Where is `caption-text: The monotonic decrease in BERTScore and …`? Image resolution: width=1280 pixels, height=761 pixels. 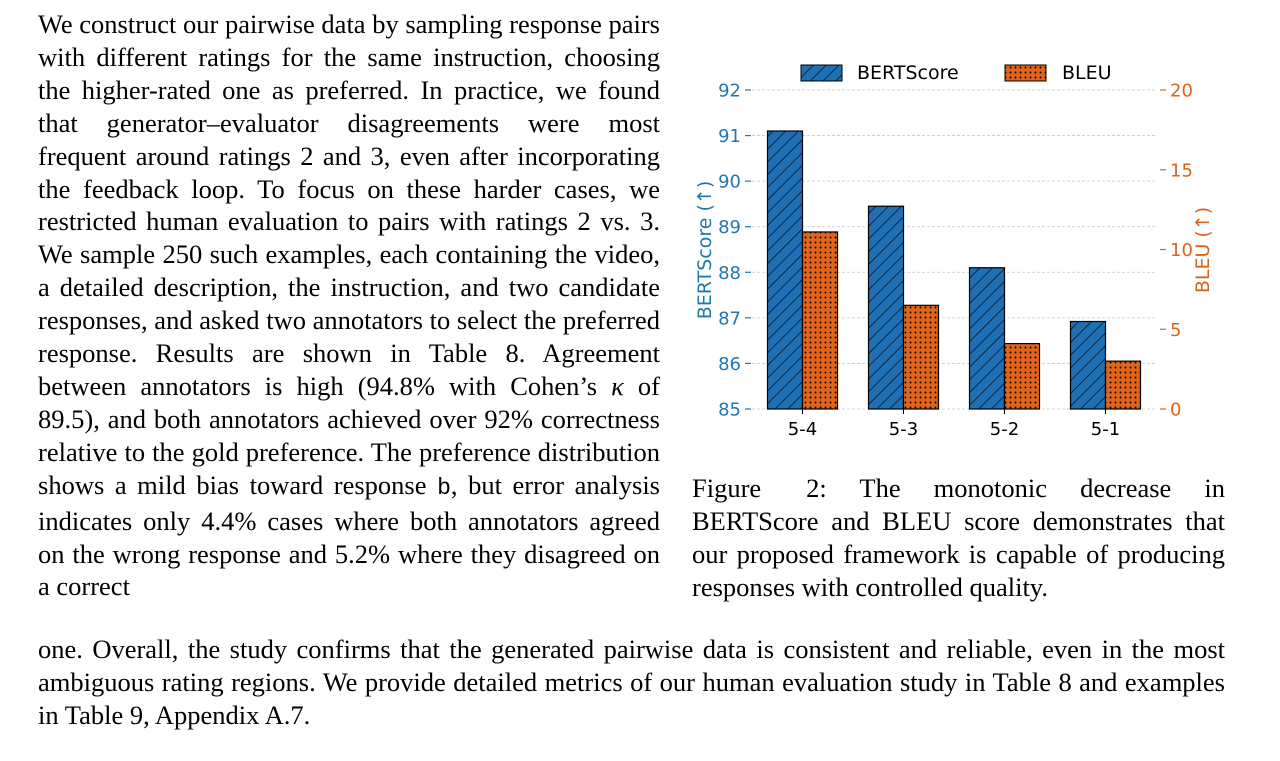 caption-text: The monotonic decrease in BERTScore and … is located at coordinates (958, 537).